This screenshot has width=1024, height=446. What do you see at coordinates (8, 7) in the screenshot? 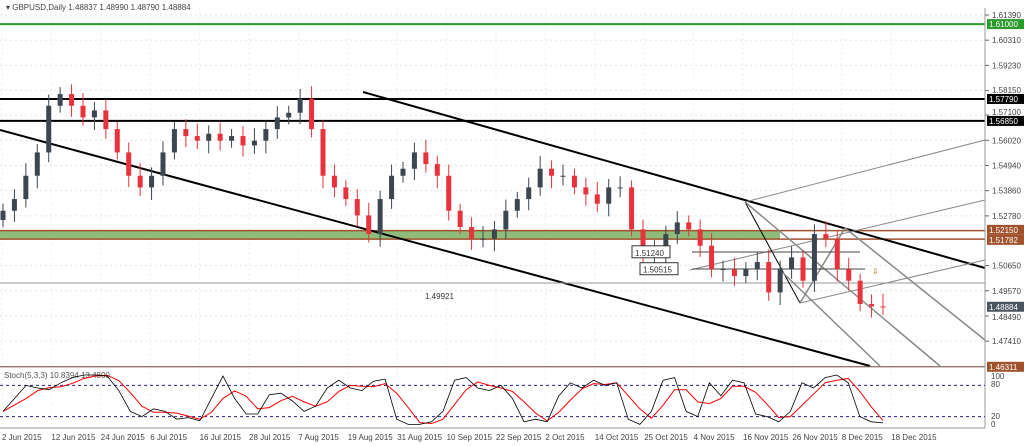
I see `dropdown-icon: ▾` at bounding box center [8, 7].